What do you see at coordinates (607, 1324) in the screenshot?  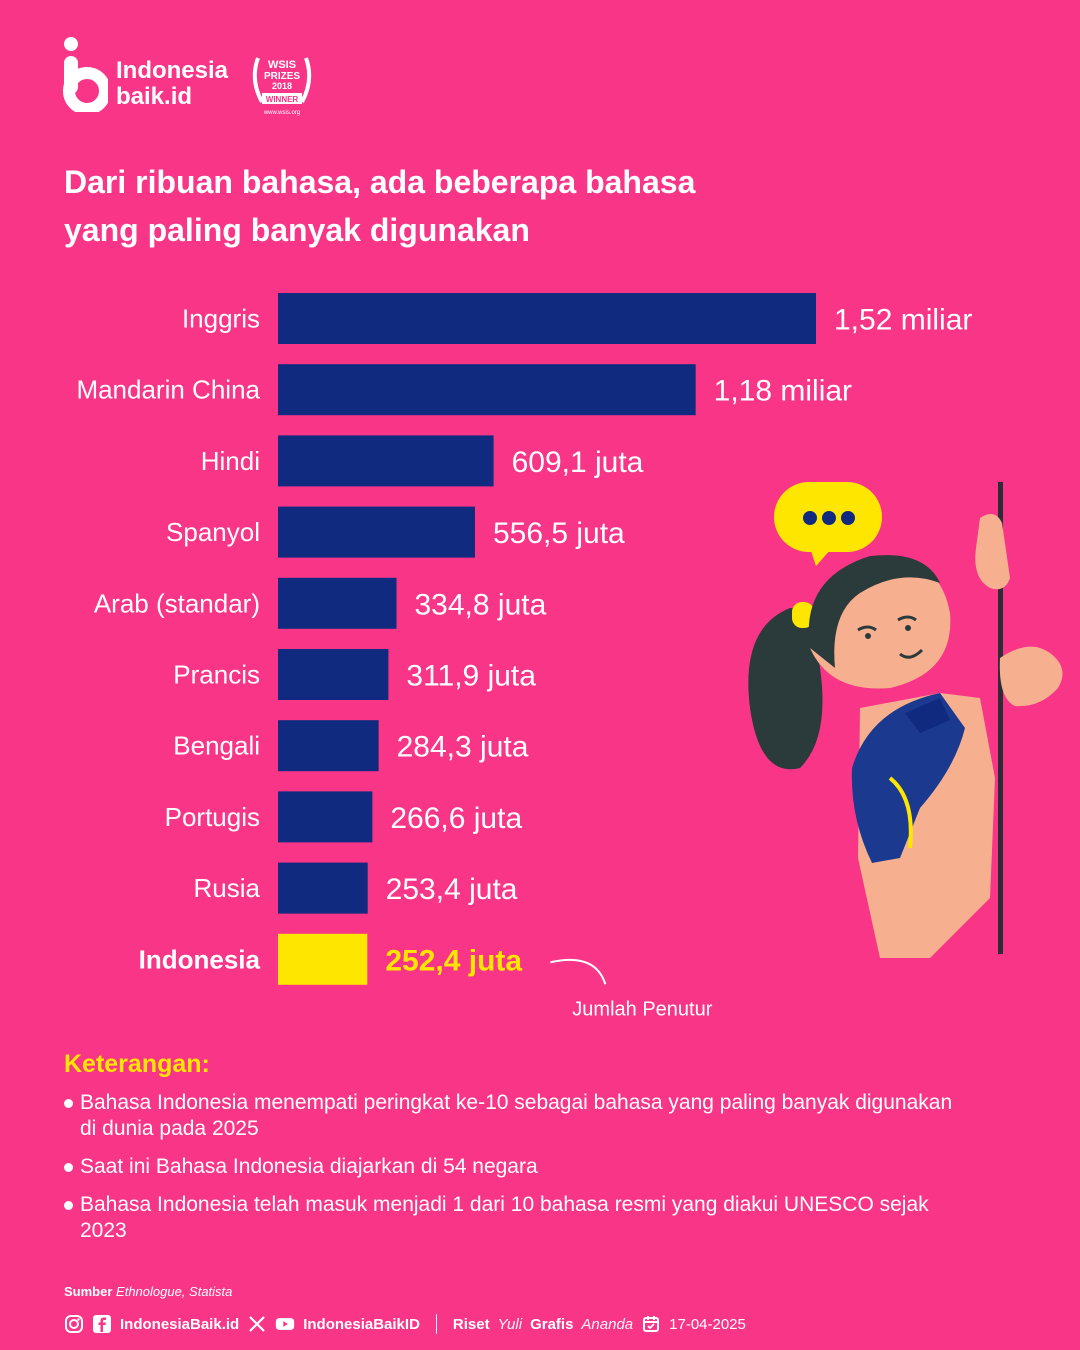 I see `grafis-name: Ananda` at bounding box center [607, 1324].